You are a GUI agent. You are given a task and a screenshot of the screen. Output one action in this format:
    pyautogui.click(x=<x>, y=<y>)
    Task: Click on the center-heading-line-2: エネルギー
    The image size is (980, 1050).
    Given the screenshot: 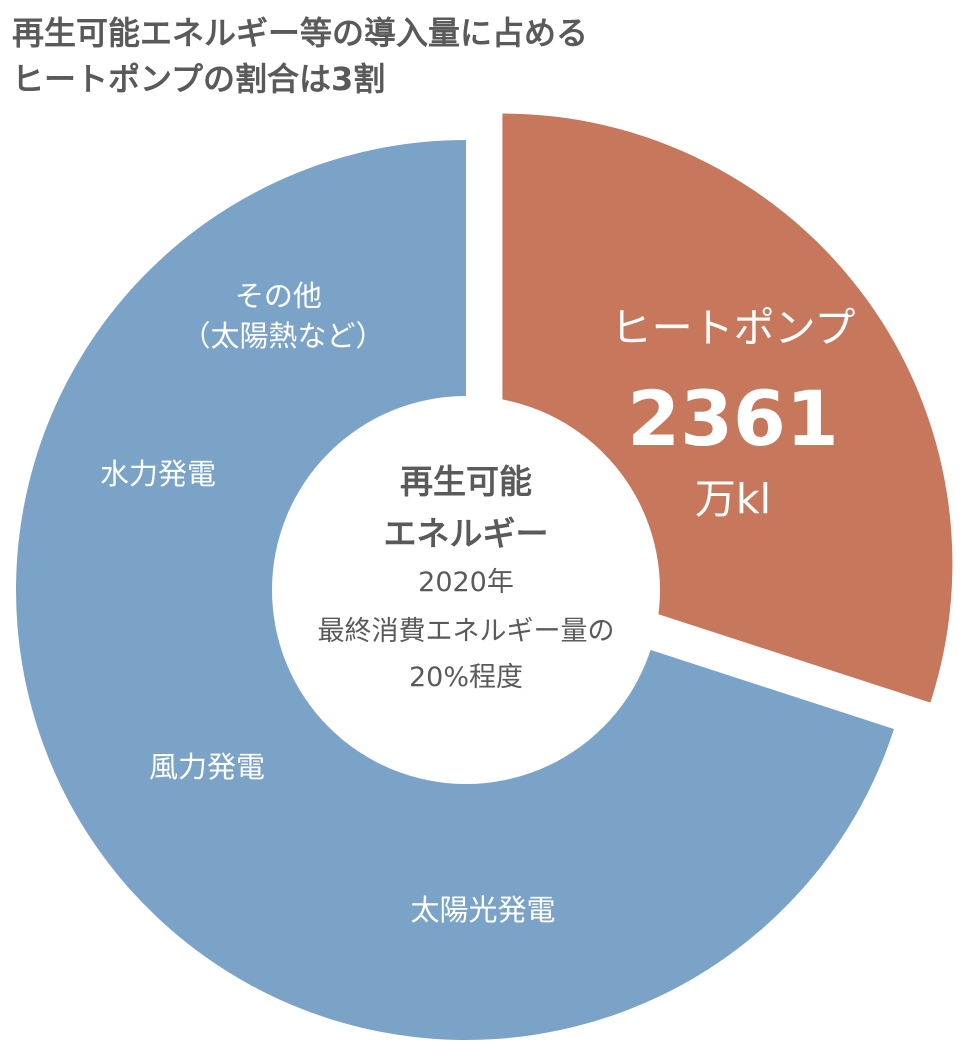 What is the action you would take?
    pyautogui.click(x=466, y=533)
    